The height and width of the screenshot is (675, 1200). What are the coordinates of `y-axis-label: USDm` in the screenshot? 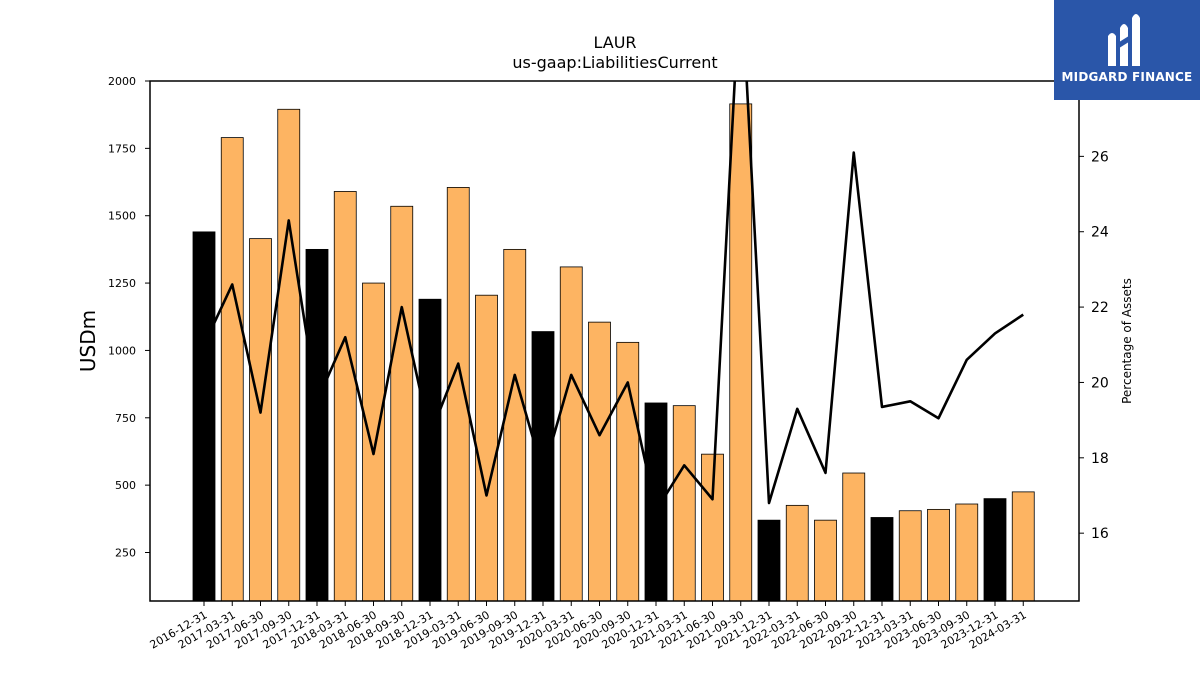 It's located at (88, 341).